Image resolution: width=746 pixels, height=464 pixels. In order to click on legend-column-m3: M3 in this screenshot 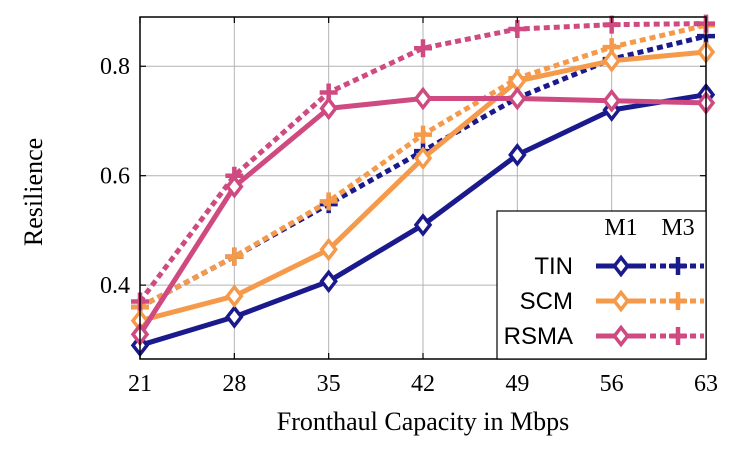, I will do `click(677, 228)`.